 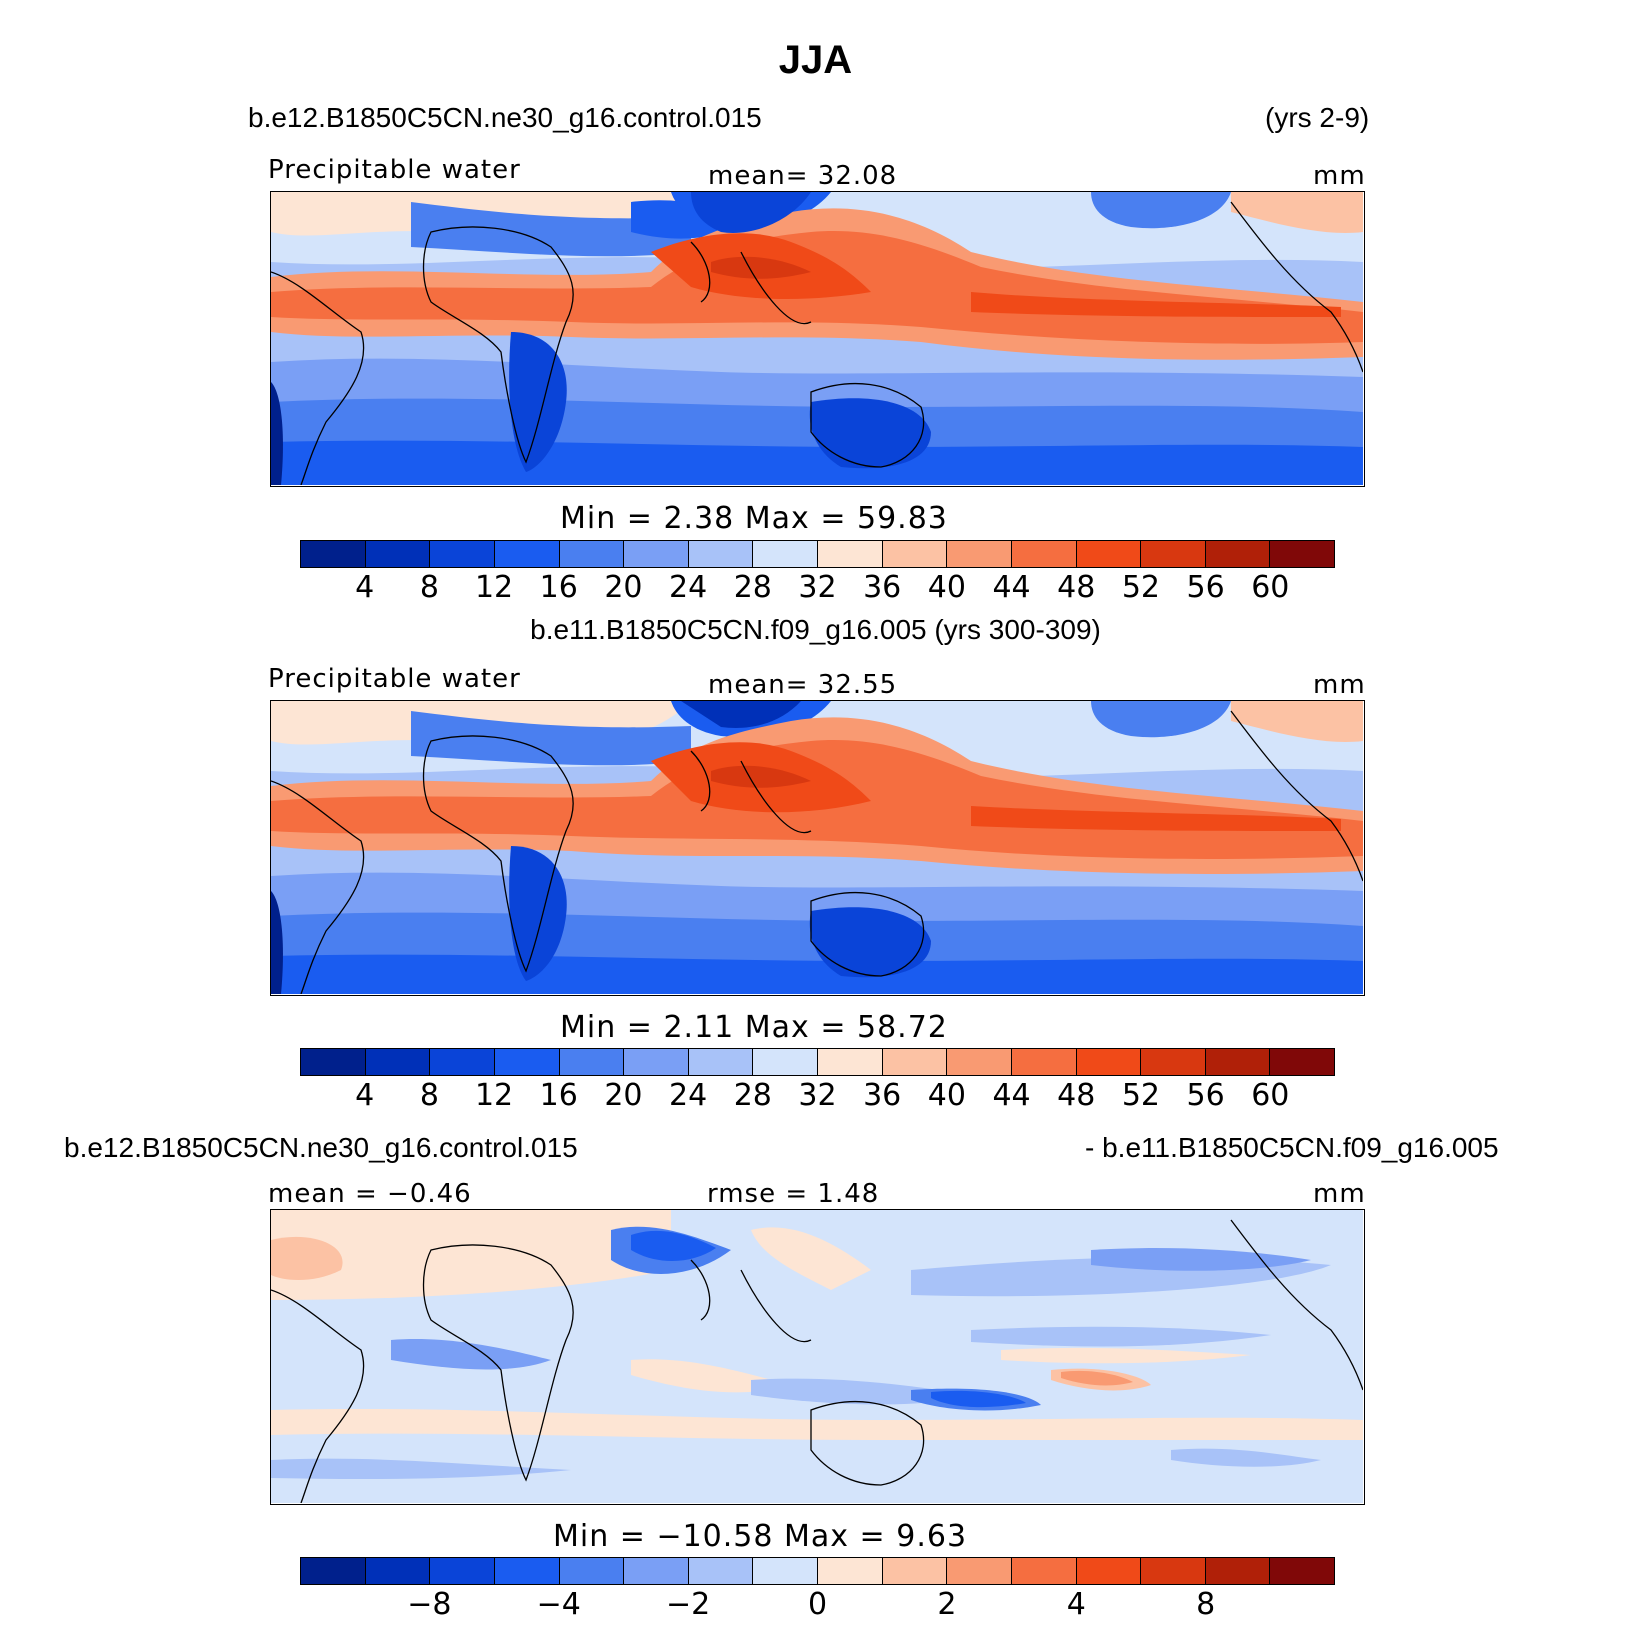 What do you see at coordinates (1339, 1194) in the screenshot?
I see `panel3-units: mm` at bounding box center [1339, 1194].